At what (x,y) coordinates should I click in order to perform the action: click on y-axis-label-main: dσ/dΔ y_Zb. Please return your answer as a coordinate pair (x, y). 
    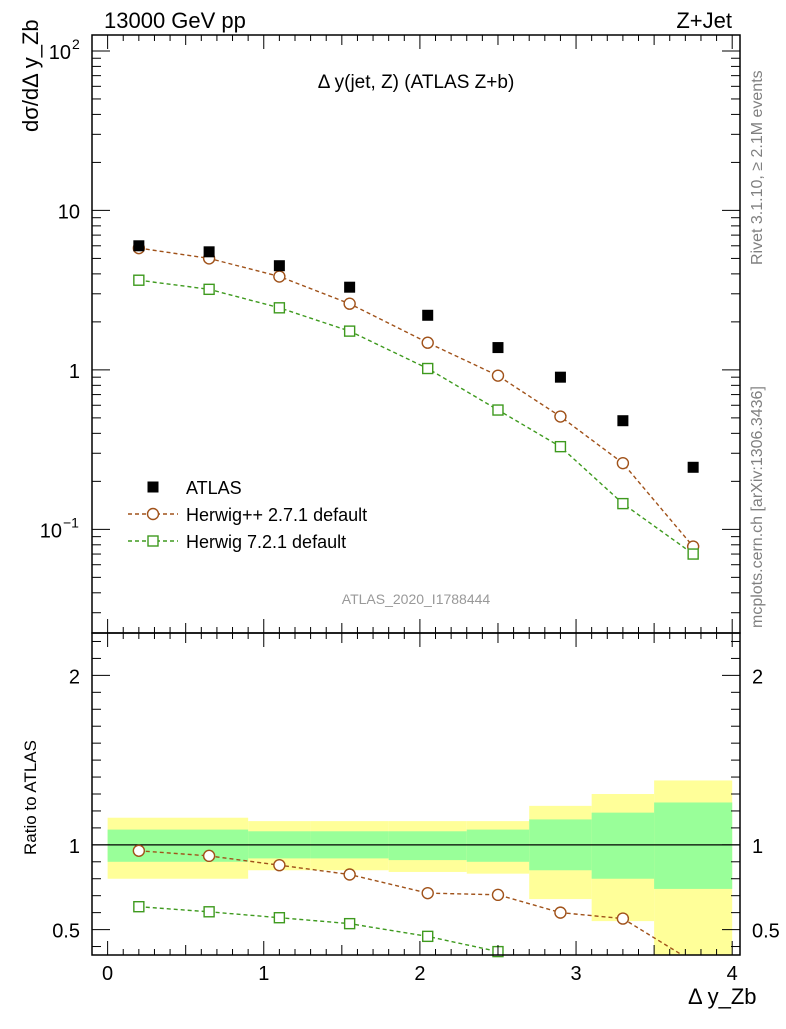
    Looking at the image, I should click on (30, 75).